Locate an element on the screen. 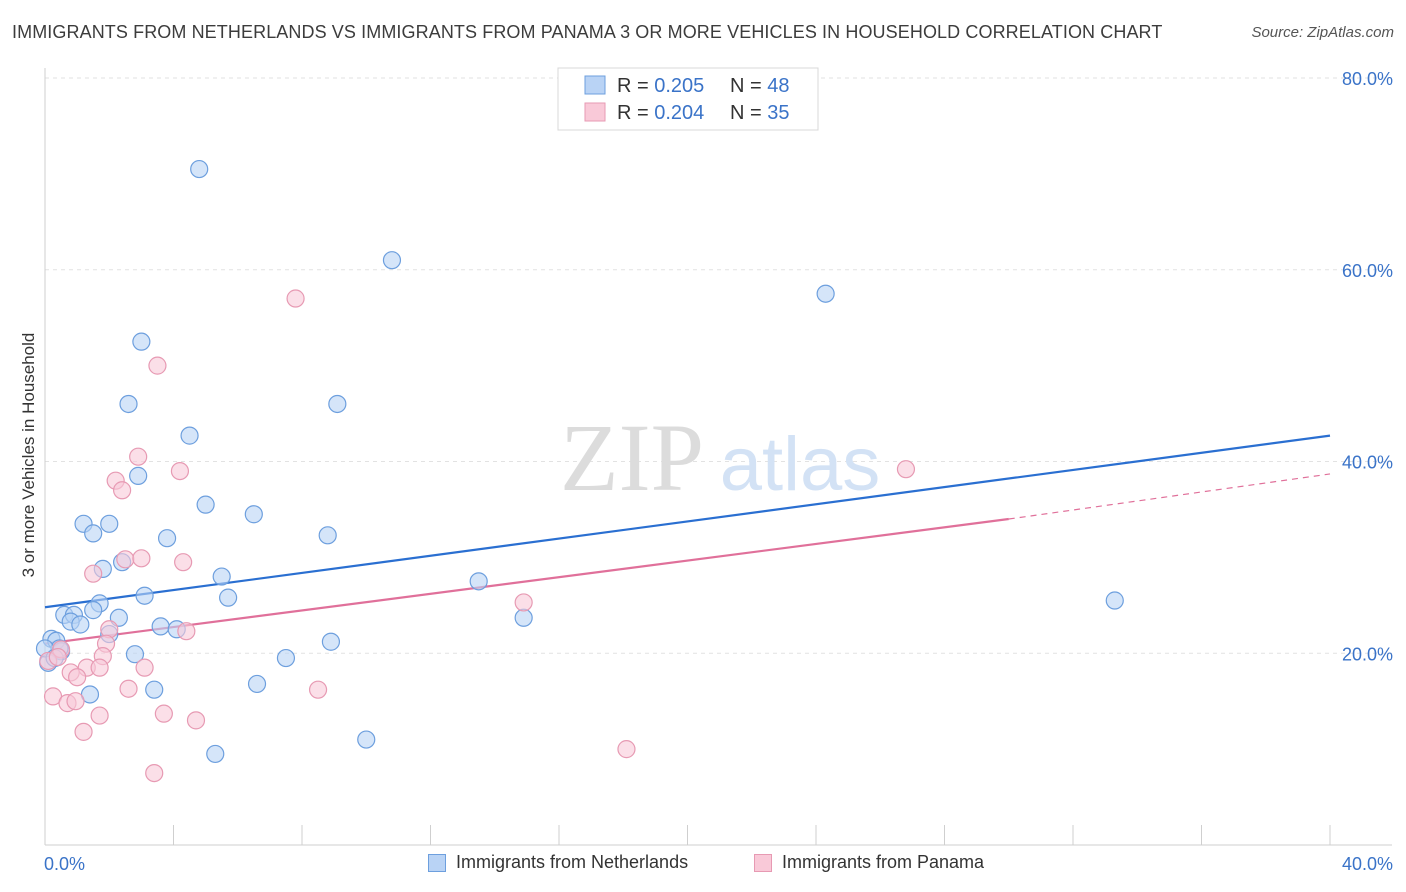 This screenshot has width=1406, height=892. bottom-legend-label-panama: Immigrants from Panama is located at coordinates (883, 862).